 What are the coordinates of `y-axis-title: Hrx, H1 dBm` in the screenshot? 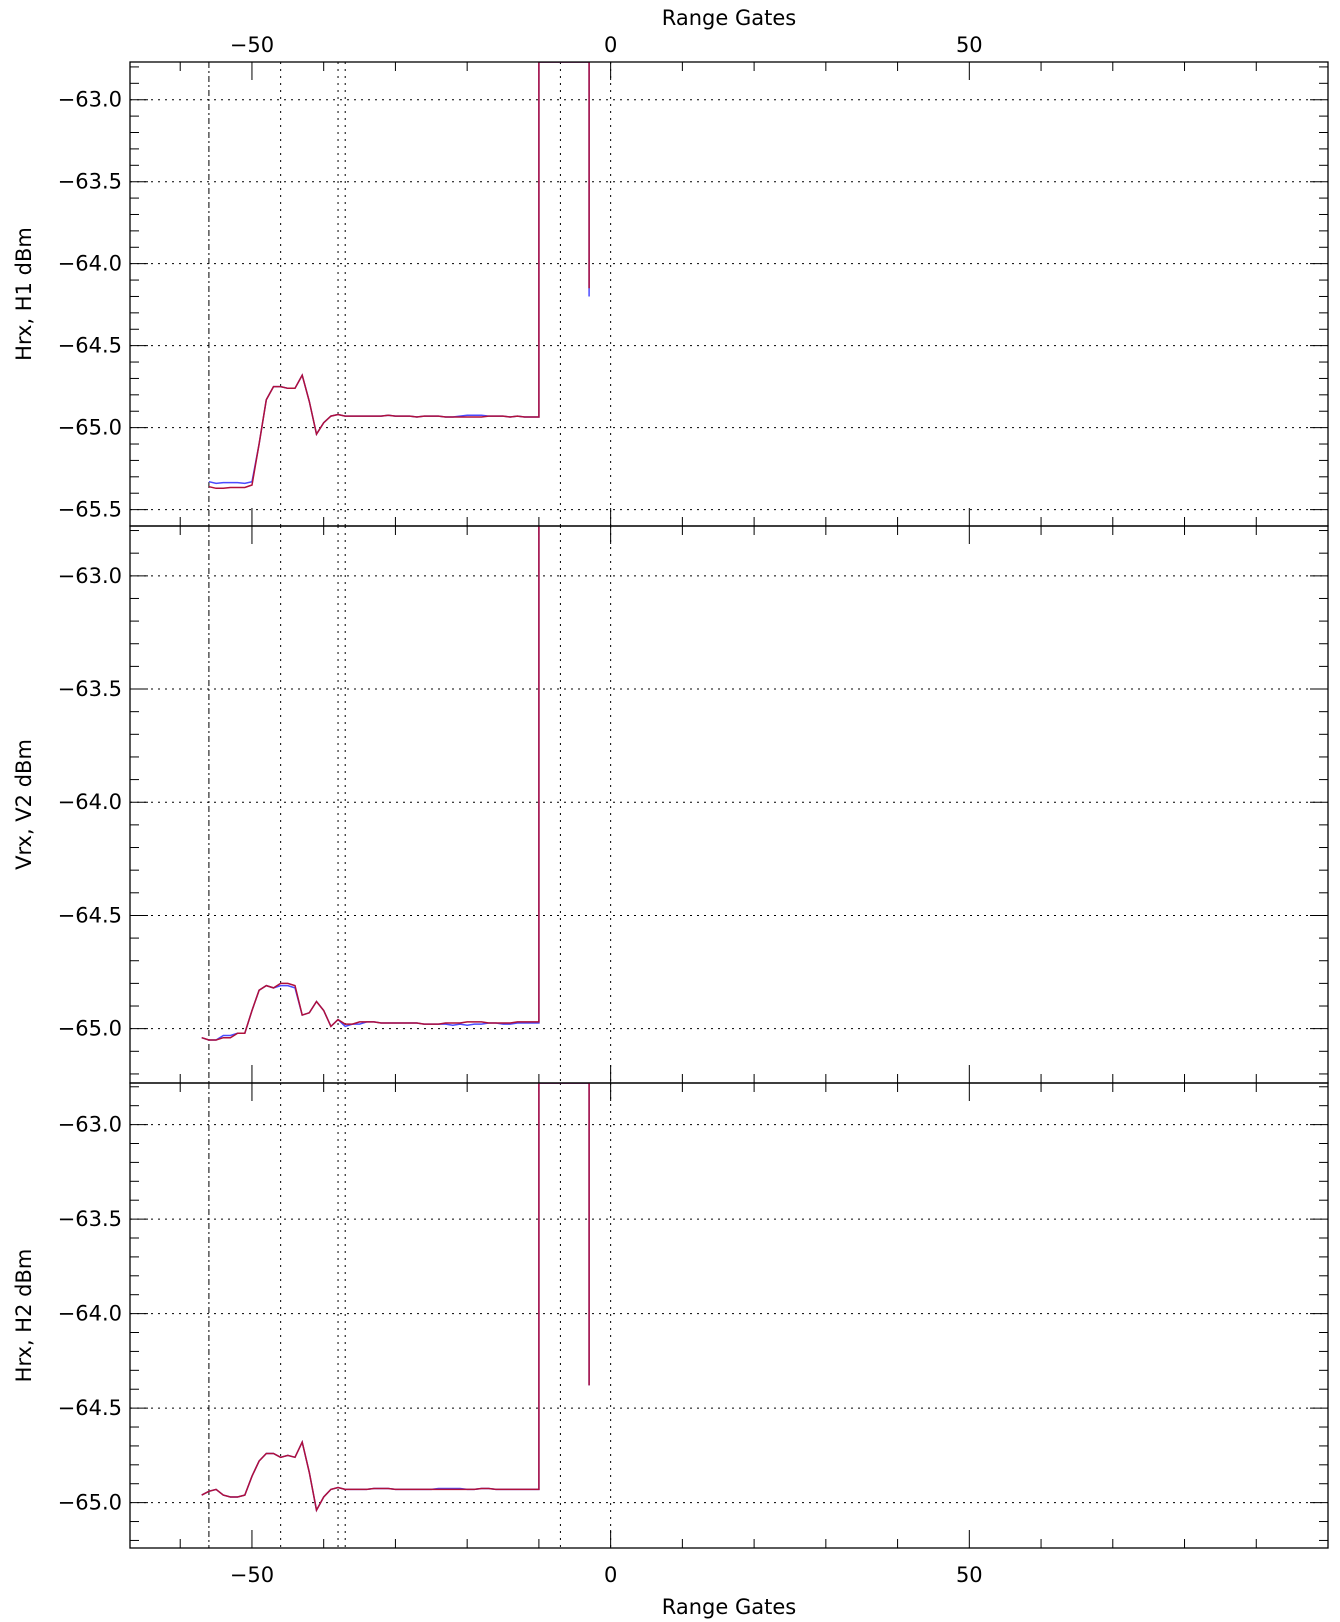 It's located at (24, 294).